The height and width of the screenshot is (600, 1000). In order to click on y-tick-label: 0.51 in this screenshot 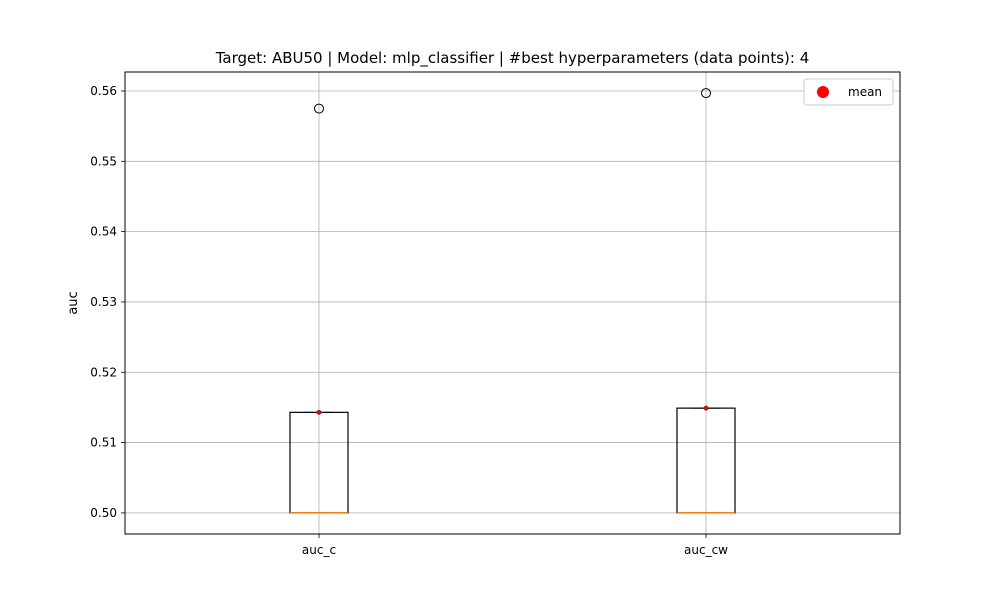, I will do `click(103, 443)`.